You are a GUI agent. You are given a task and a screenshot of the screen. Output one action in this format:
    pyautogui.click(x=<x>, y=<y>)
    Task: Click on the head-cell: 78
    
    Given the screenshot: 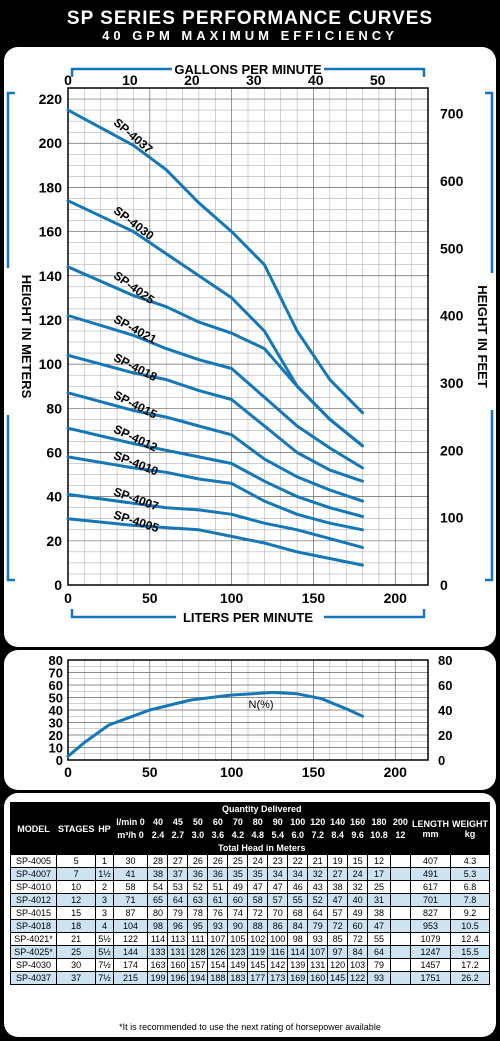 What is the action you would take?
    pyautogui.click(x=198, y=913)
    